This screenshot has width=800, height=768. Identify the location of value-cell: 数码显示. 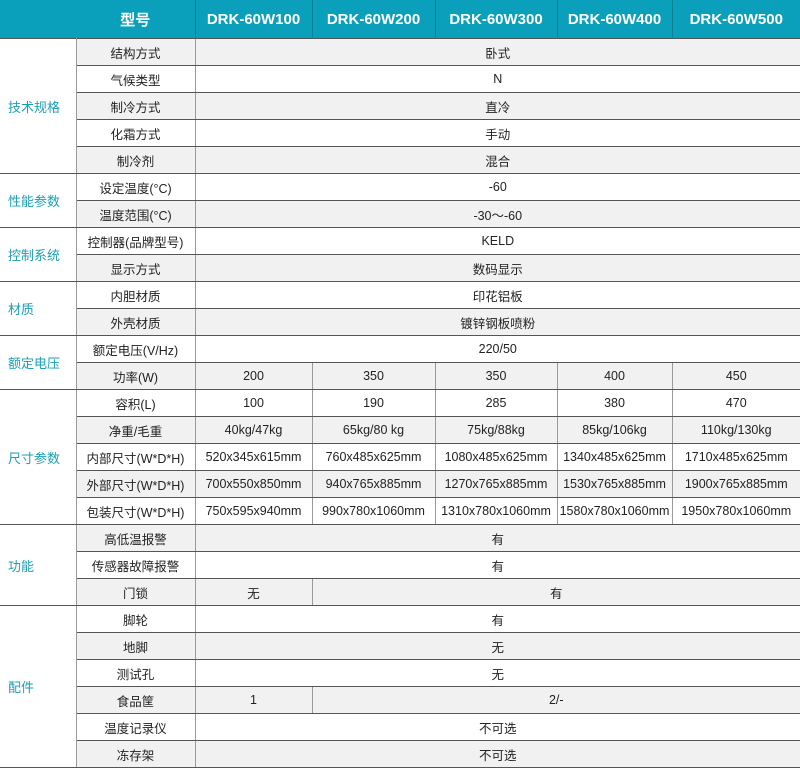
(497, 268).